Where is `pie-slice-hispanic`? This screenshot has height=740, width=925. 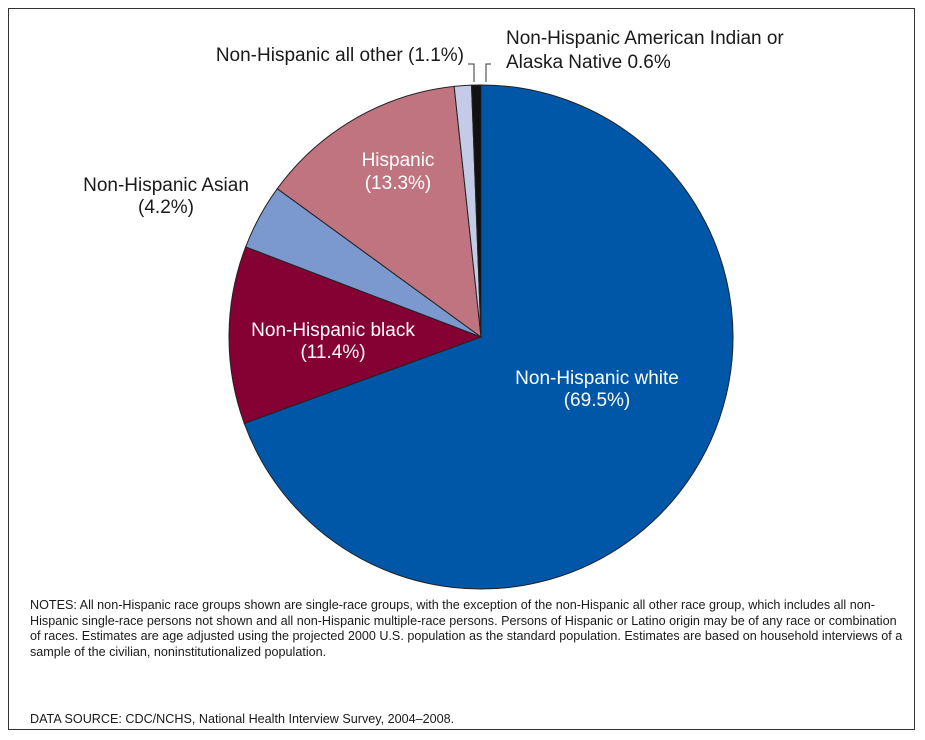 pie-slice-hispanic is located at coordinates (379, 212).